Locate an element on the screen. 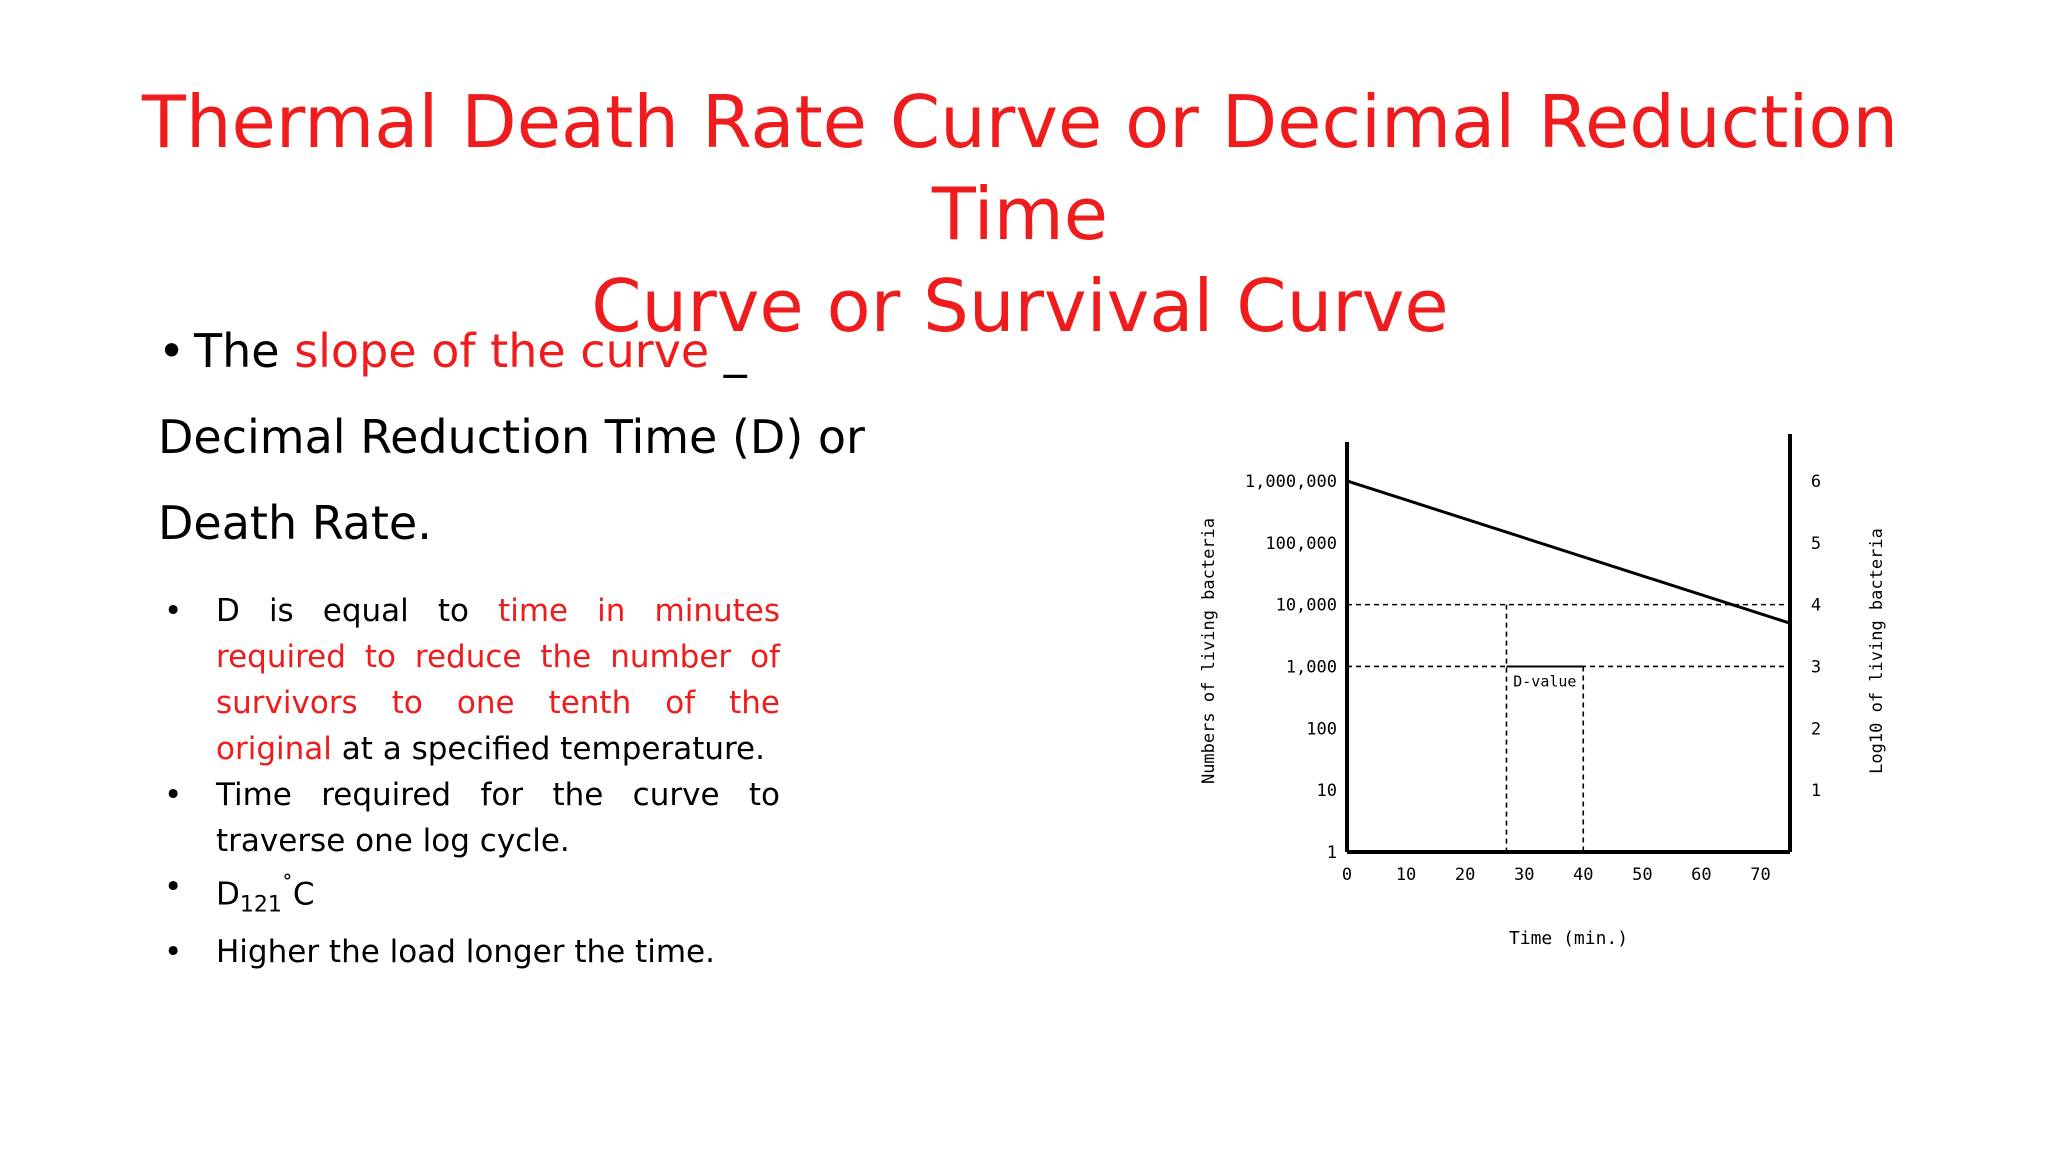 This screenshot has width=2048, height=1152. left-tick-label: 1,000 is located at coordinates (1311, 667).